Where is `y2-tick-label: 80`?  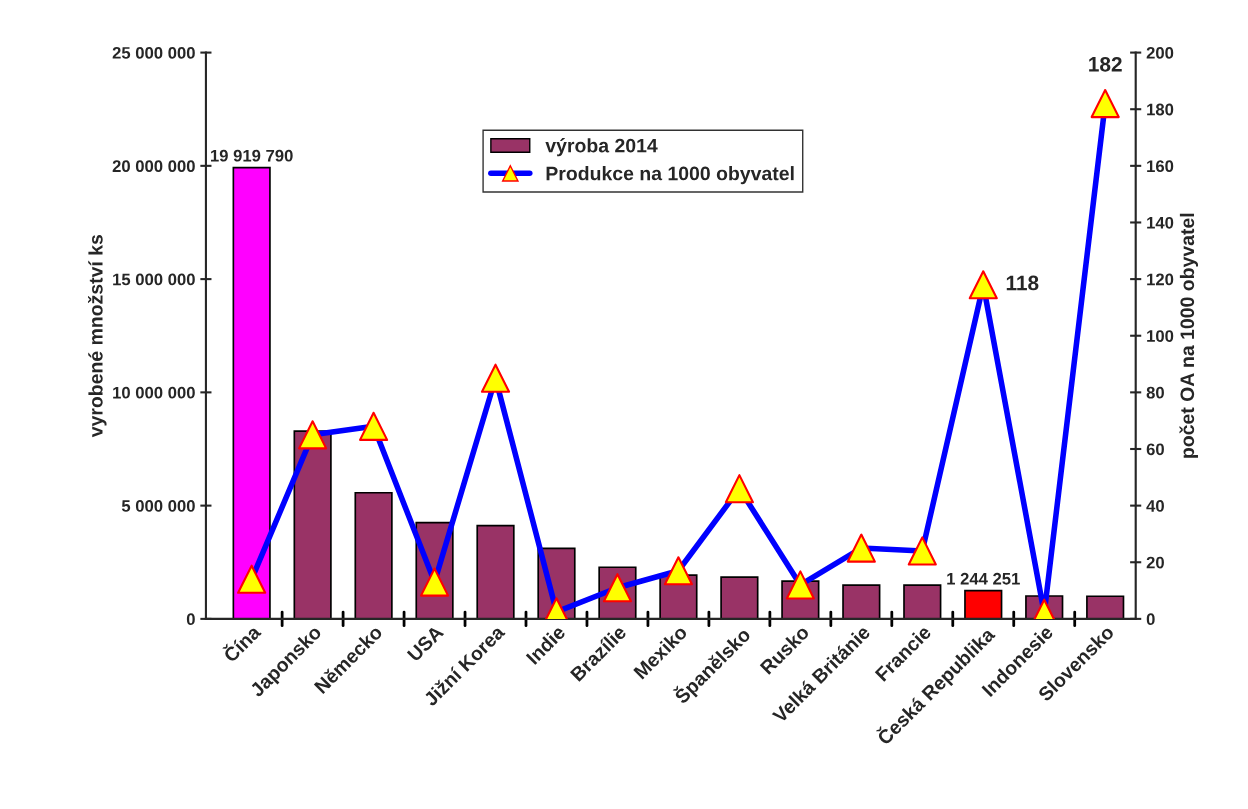
y2-tick-label: 80 is located at coordinates (1155, 392).